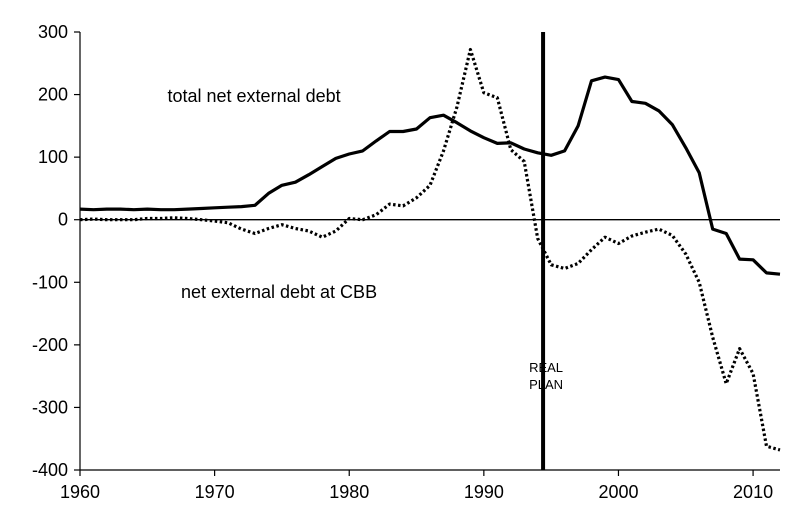  I want to click on x-tick-label: 1980, so click(349, 492).